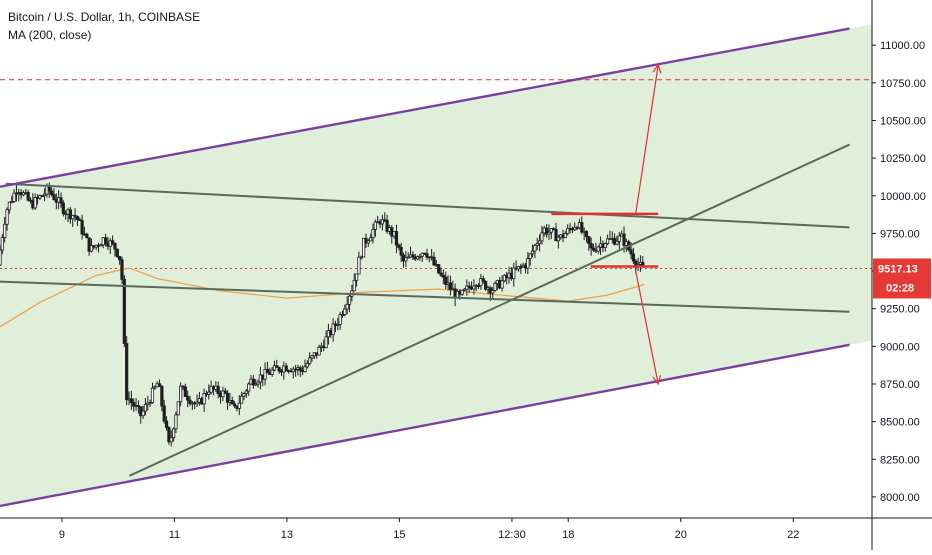  What do you see at coordinates (903, 121) in the screenshot?
I see `y-tick-label: 10500.00` at bounding box center [903, 121].